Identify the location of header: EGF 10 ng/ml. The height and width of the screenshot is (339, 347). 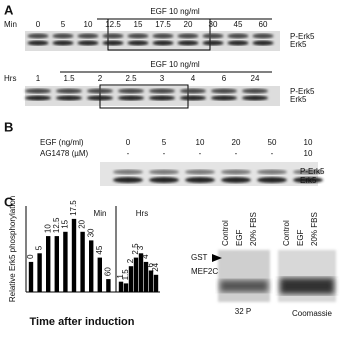
(175, 64).